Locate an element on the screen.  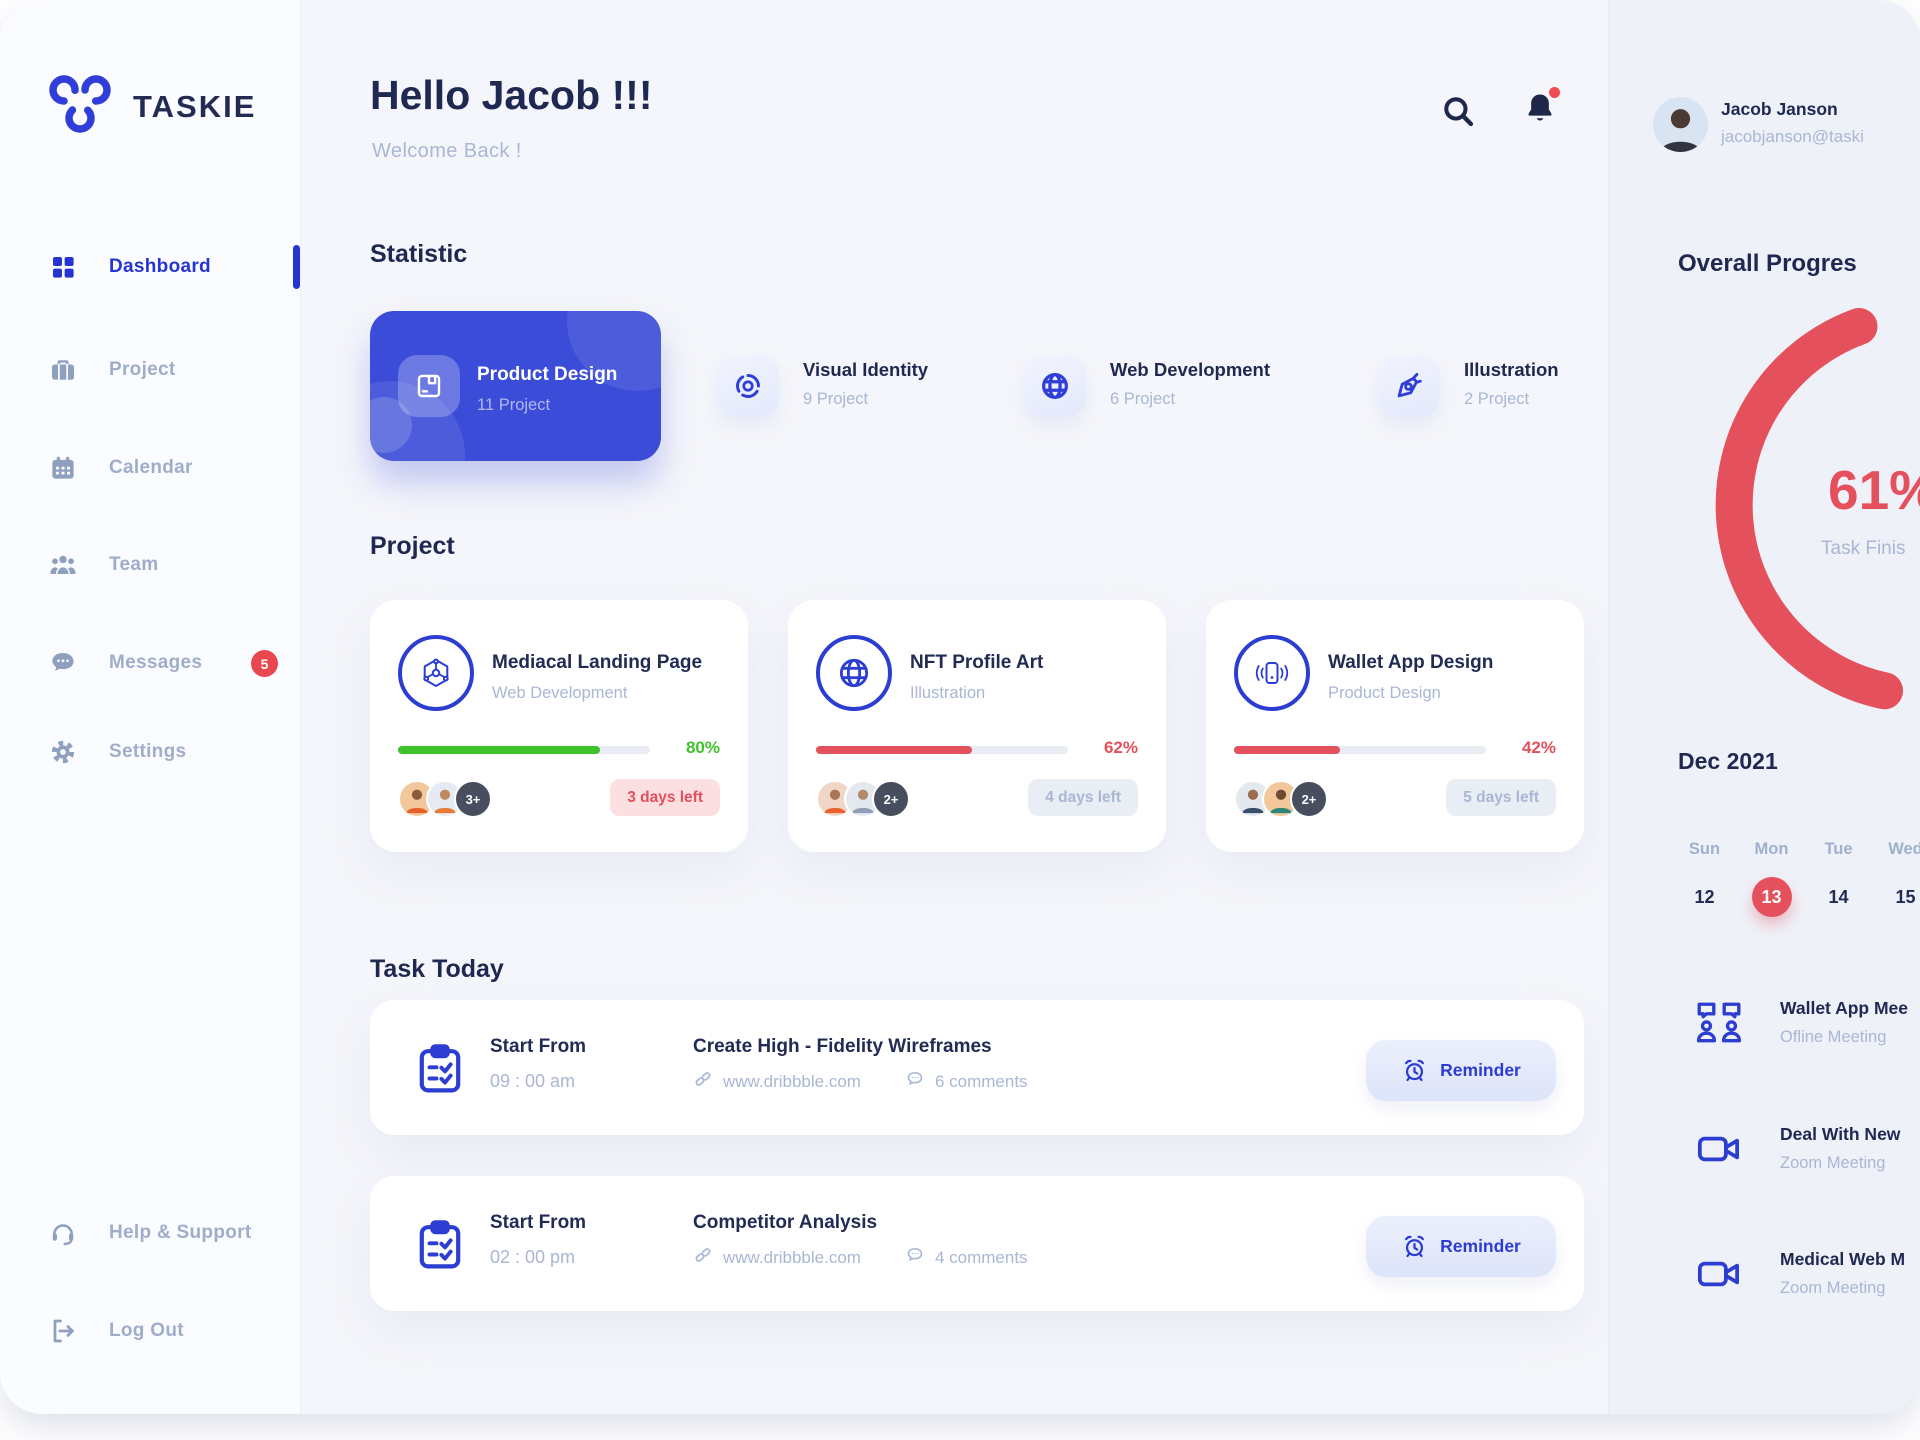
task-start-time: 09 : 00 am is located at coordinates (533, 1081).